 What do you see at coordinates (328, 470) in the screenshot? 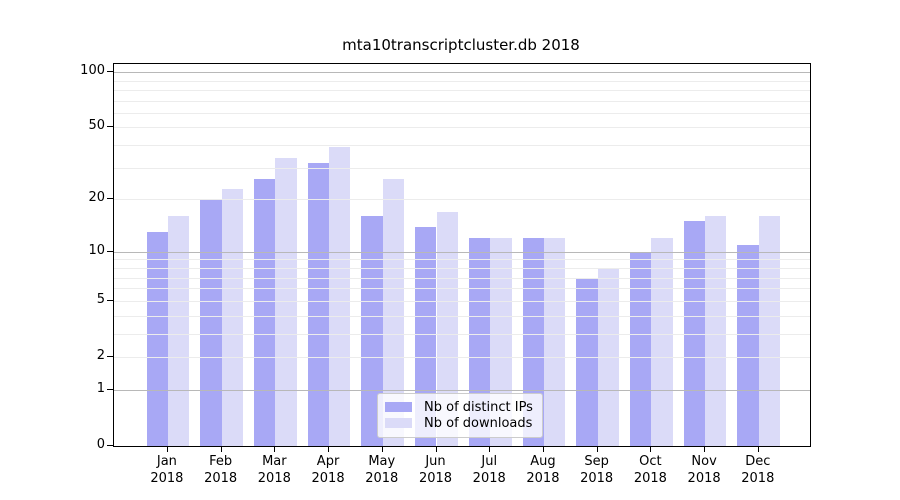
I see `x-tick-label: Apr 2018` at bounding box center [328, 470].